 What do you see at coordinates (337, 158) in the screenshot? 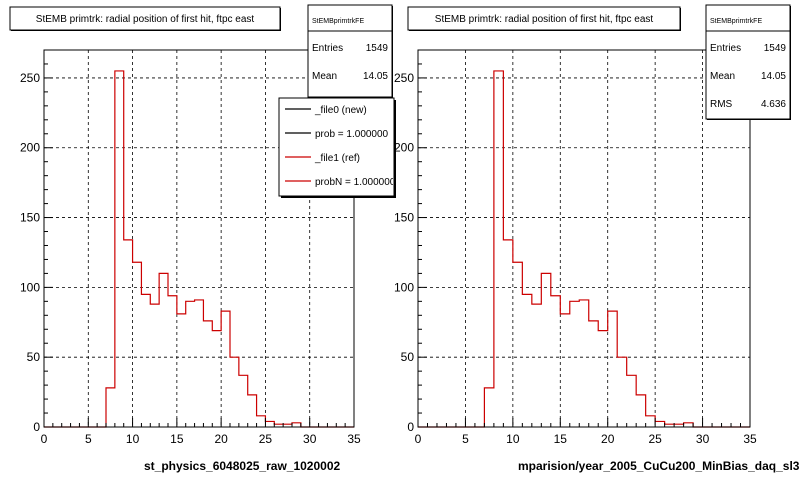
I see `legend-entry-3: _file1 (ref)` at bounding box center [337, 158].